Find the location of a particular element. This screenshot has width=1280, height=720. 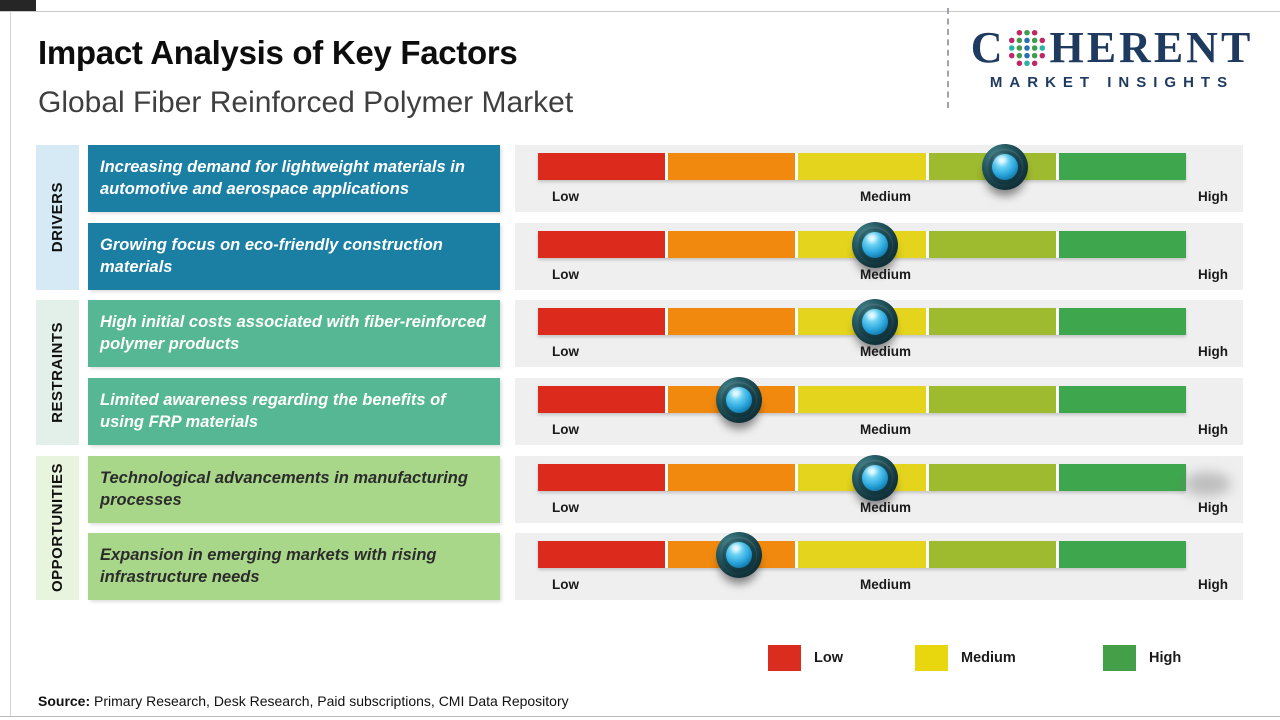

legend-swatch-low is located at coordinates (784, 658).